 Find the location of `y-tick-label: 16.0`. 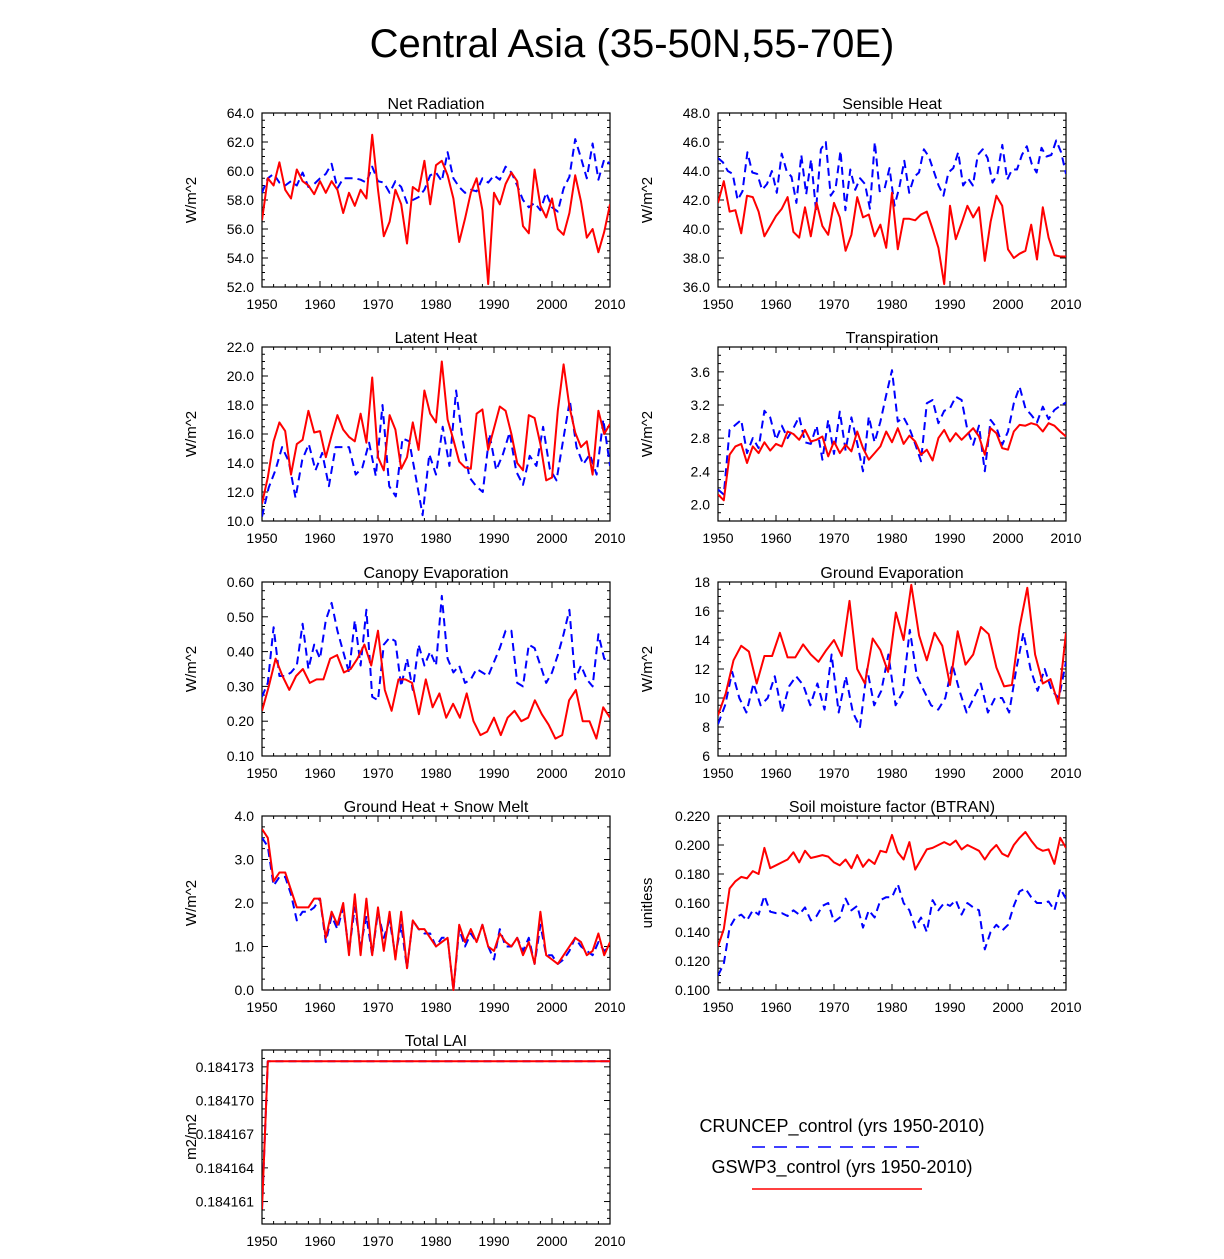

y-tick-label: 16.0 is located at coordinates (240, 434).